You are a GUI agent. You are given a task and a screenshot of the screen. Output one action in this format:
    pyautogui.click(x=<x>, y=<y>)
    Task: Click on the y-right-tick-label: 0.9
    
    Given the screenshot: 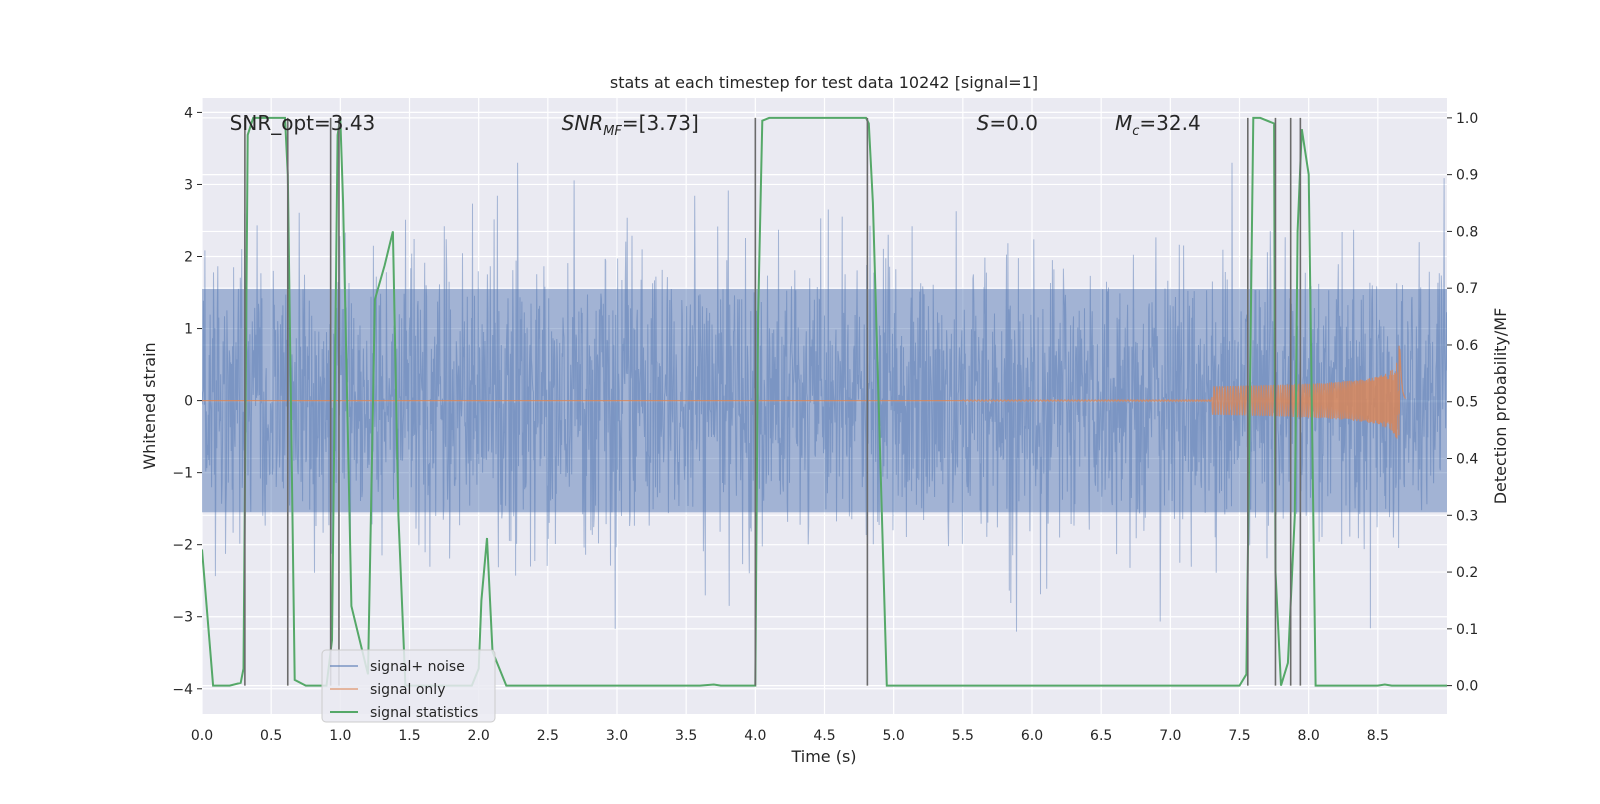 What is the action you would take?
    pyautogui.click(x=1467, y=176)
    